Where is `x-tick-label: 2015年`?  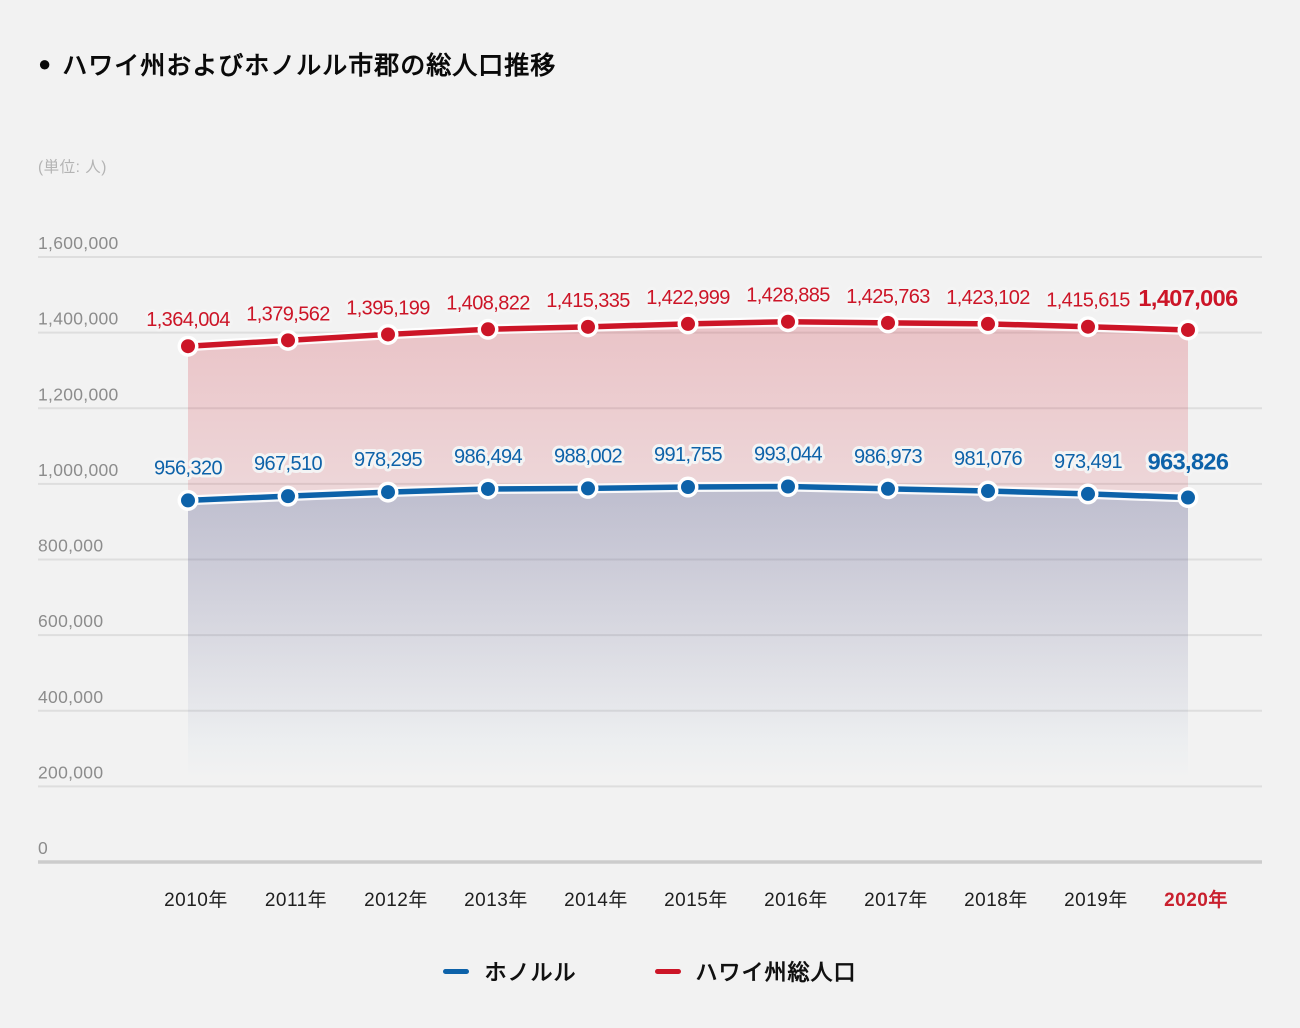 x-tick-label: 2015年 is located at coordinates (696, 900).